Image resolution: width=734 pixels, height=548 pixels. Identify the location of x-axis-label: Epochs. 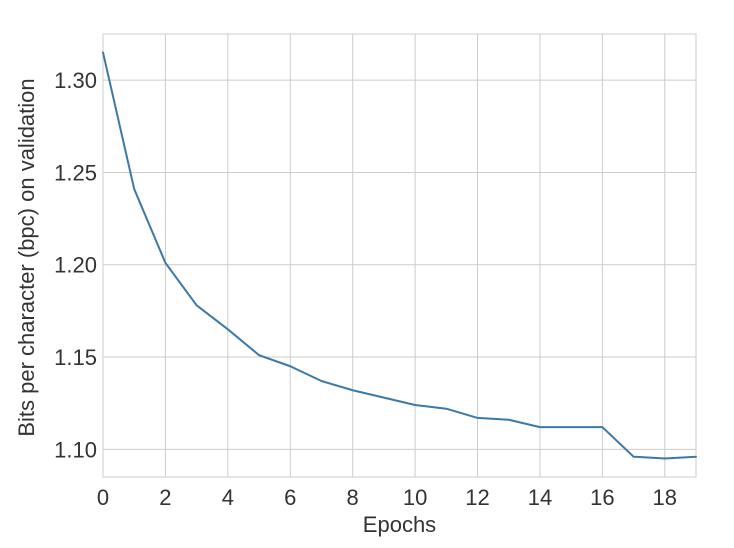
(399, 524).